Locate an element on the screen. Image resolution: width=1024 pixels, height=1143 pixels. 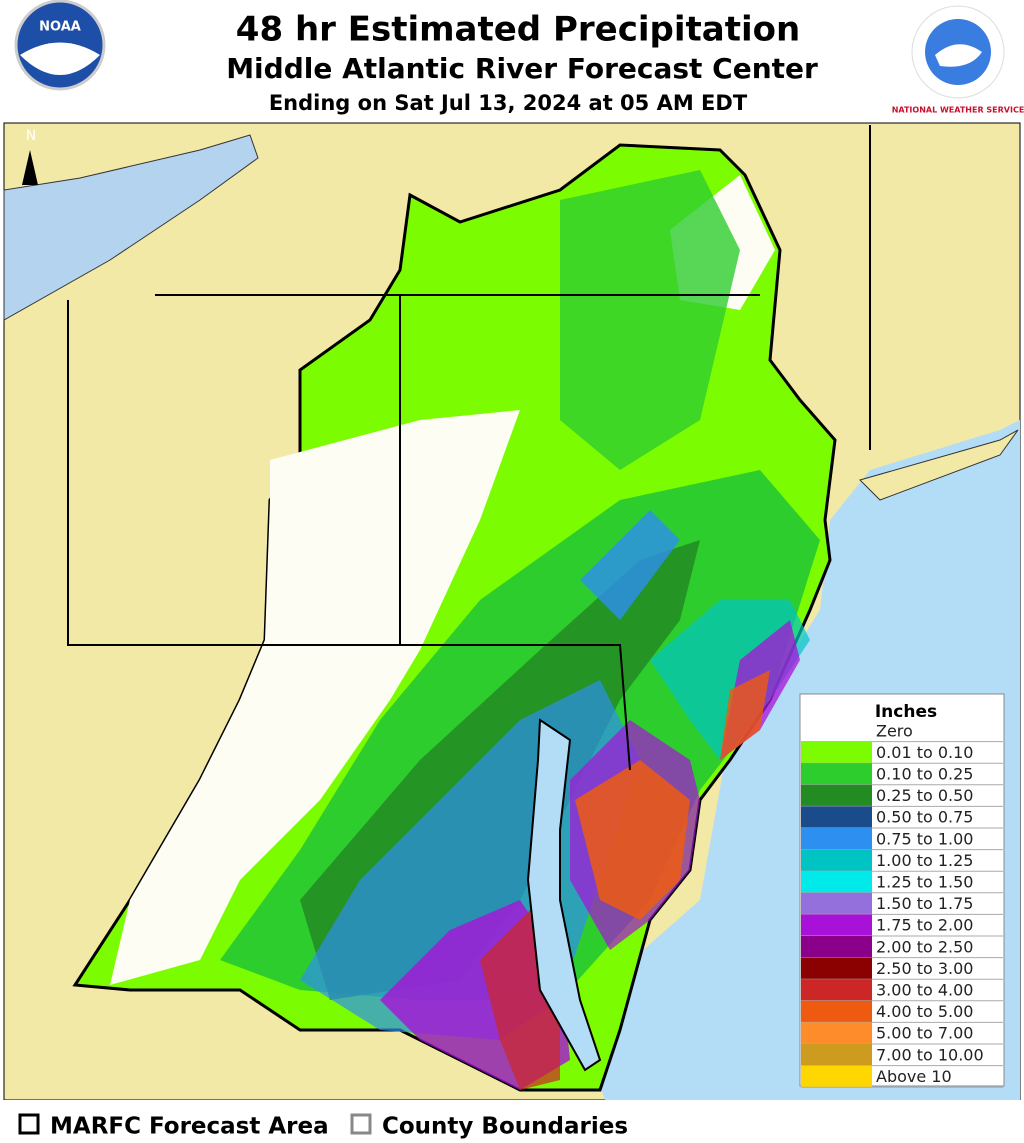
noaa-label: NOAA is located at coordinates (60, 27).